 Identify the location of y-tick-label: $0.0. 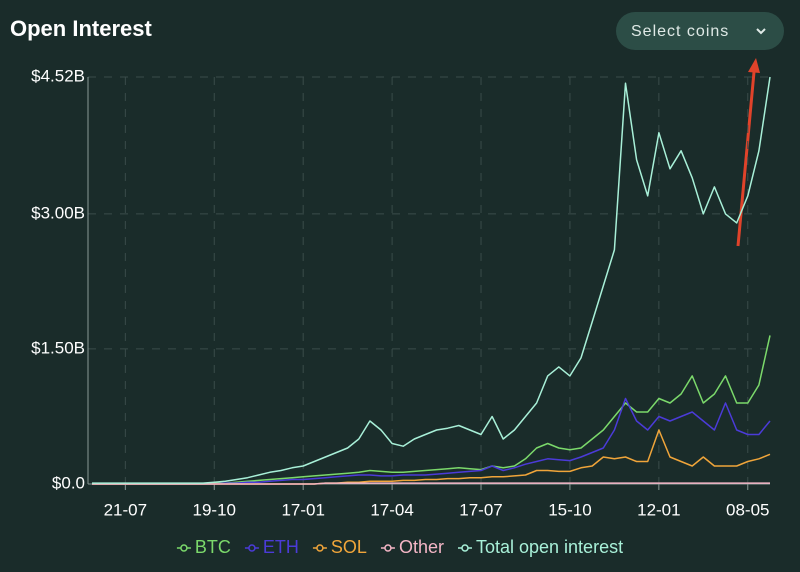
(68, 482).